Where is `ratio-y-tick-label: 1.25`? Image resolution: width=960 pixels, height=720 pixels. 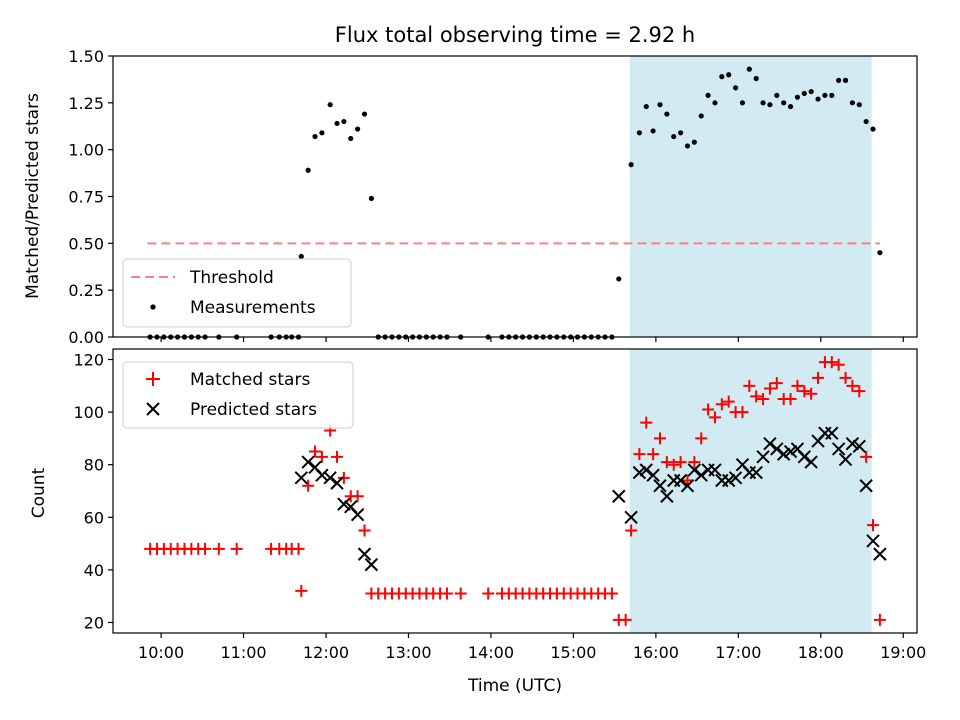
ratio-y-tick-label: 1.25 is located at coordinates (86, 103).